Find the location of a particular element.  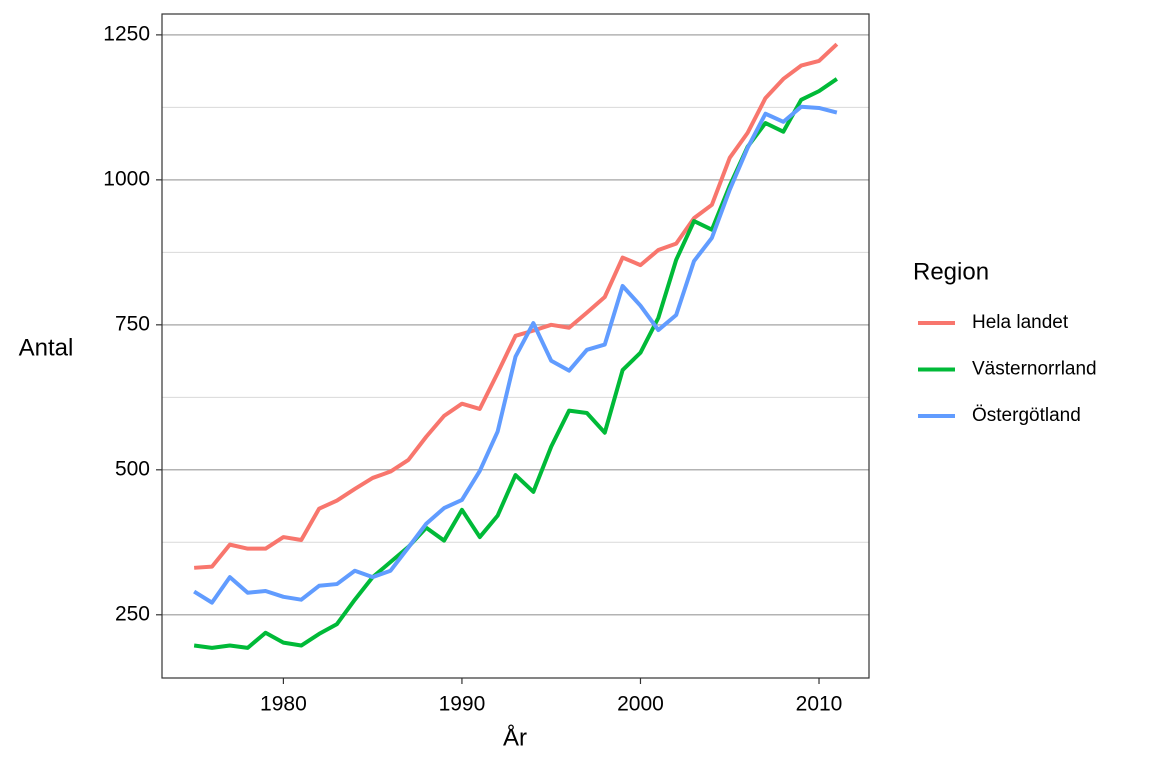

x-tick-label: 2000 is located at coordinates (640, 704).